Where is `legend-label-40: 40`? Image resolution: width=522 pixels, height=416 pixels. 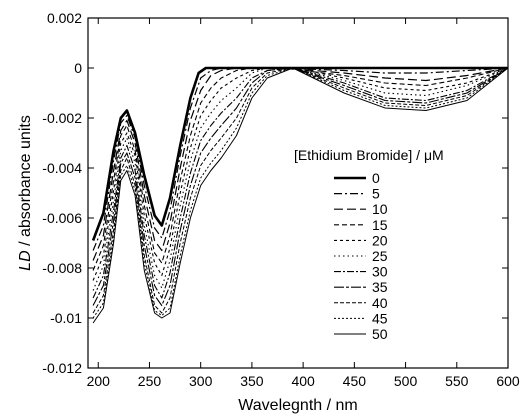 legend-label-40: 40 is located at coordinates (380, 303).